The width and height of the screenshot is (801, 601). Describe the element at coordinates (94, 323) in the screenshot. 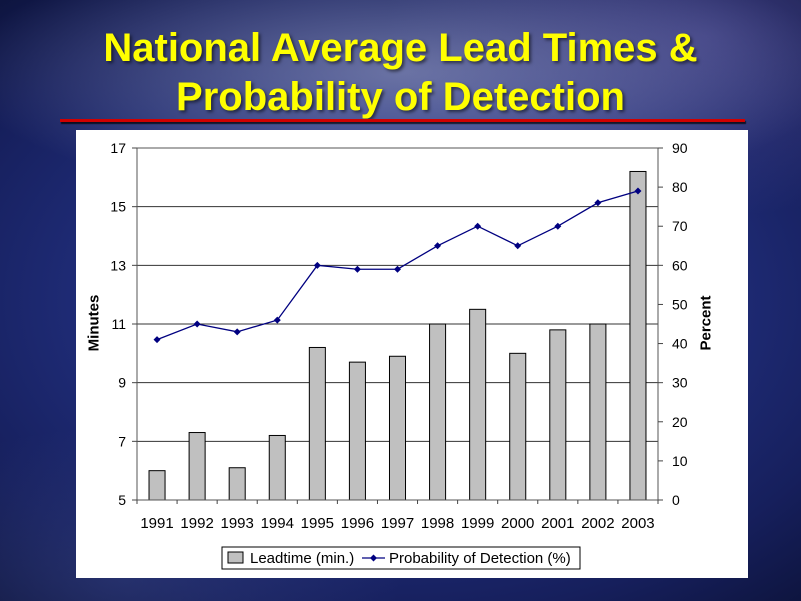

I see `y-axis-title-left: Minutes` at that location.